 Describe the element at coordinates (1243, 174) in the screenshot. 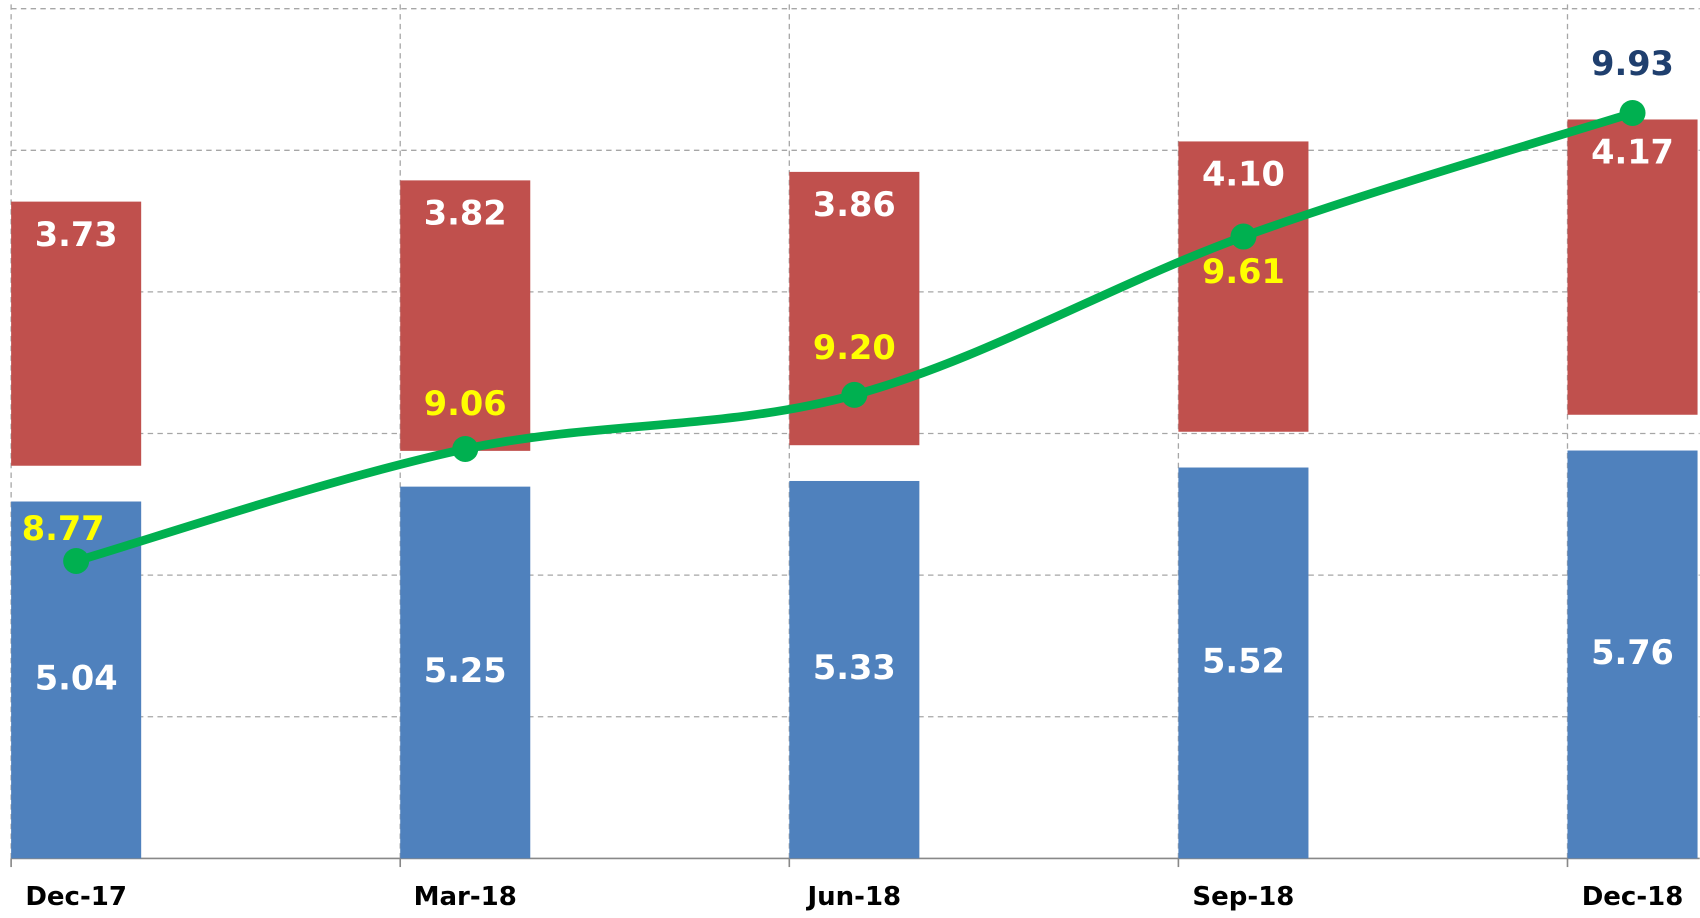

I see `data-label: 4.10` at that location.